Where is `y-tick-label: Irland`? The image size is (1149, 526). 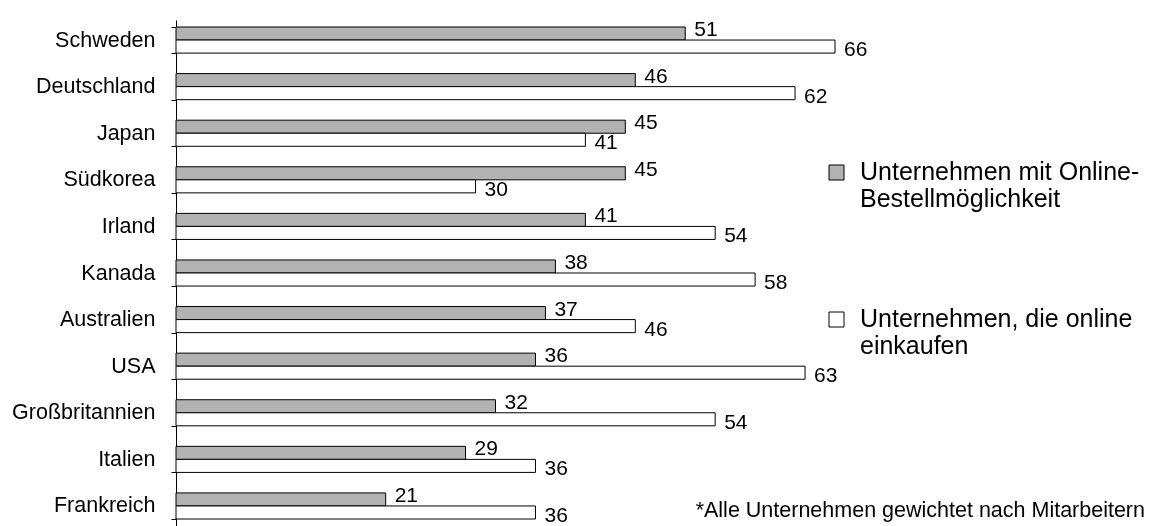
y-tick-label: Irland is located at coordinates (128, 225).